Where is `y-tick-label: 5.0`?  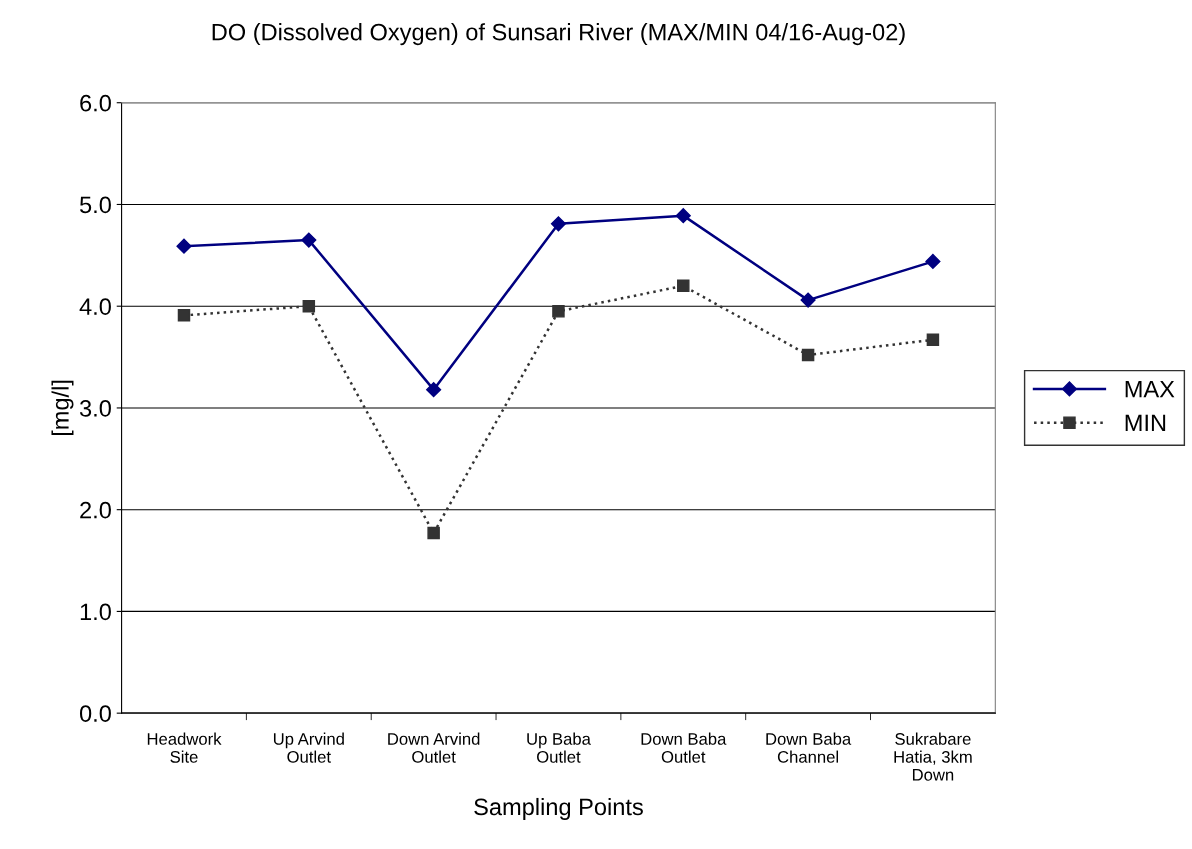 y-tick-label: 5.0 is located at coordinates (95, 205).